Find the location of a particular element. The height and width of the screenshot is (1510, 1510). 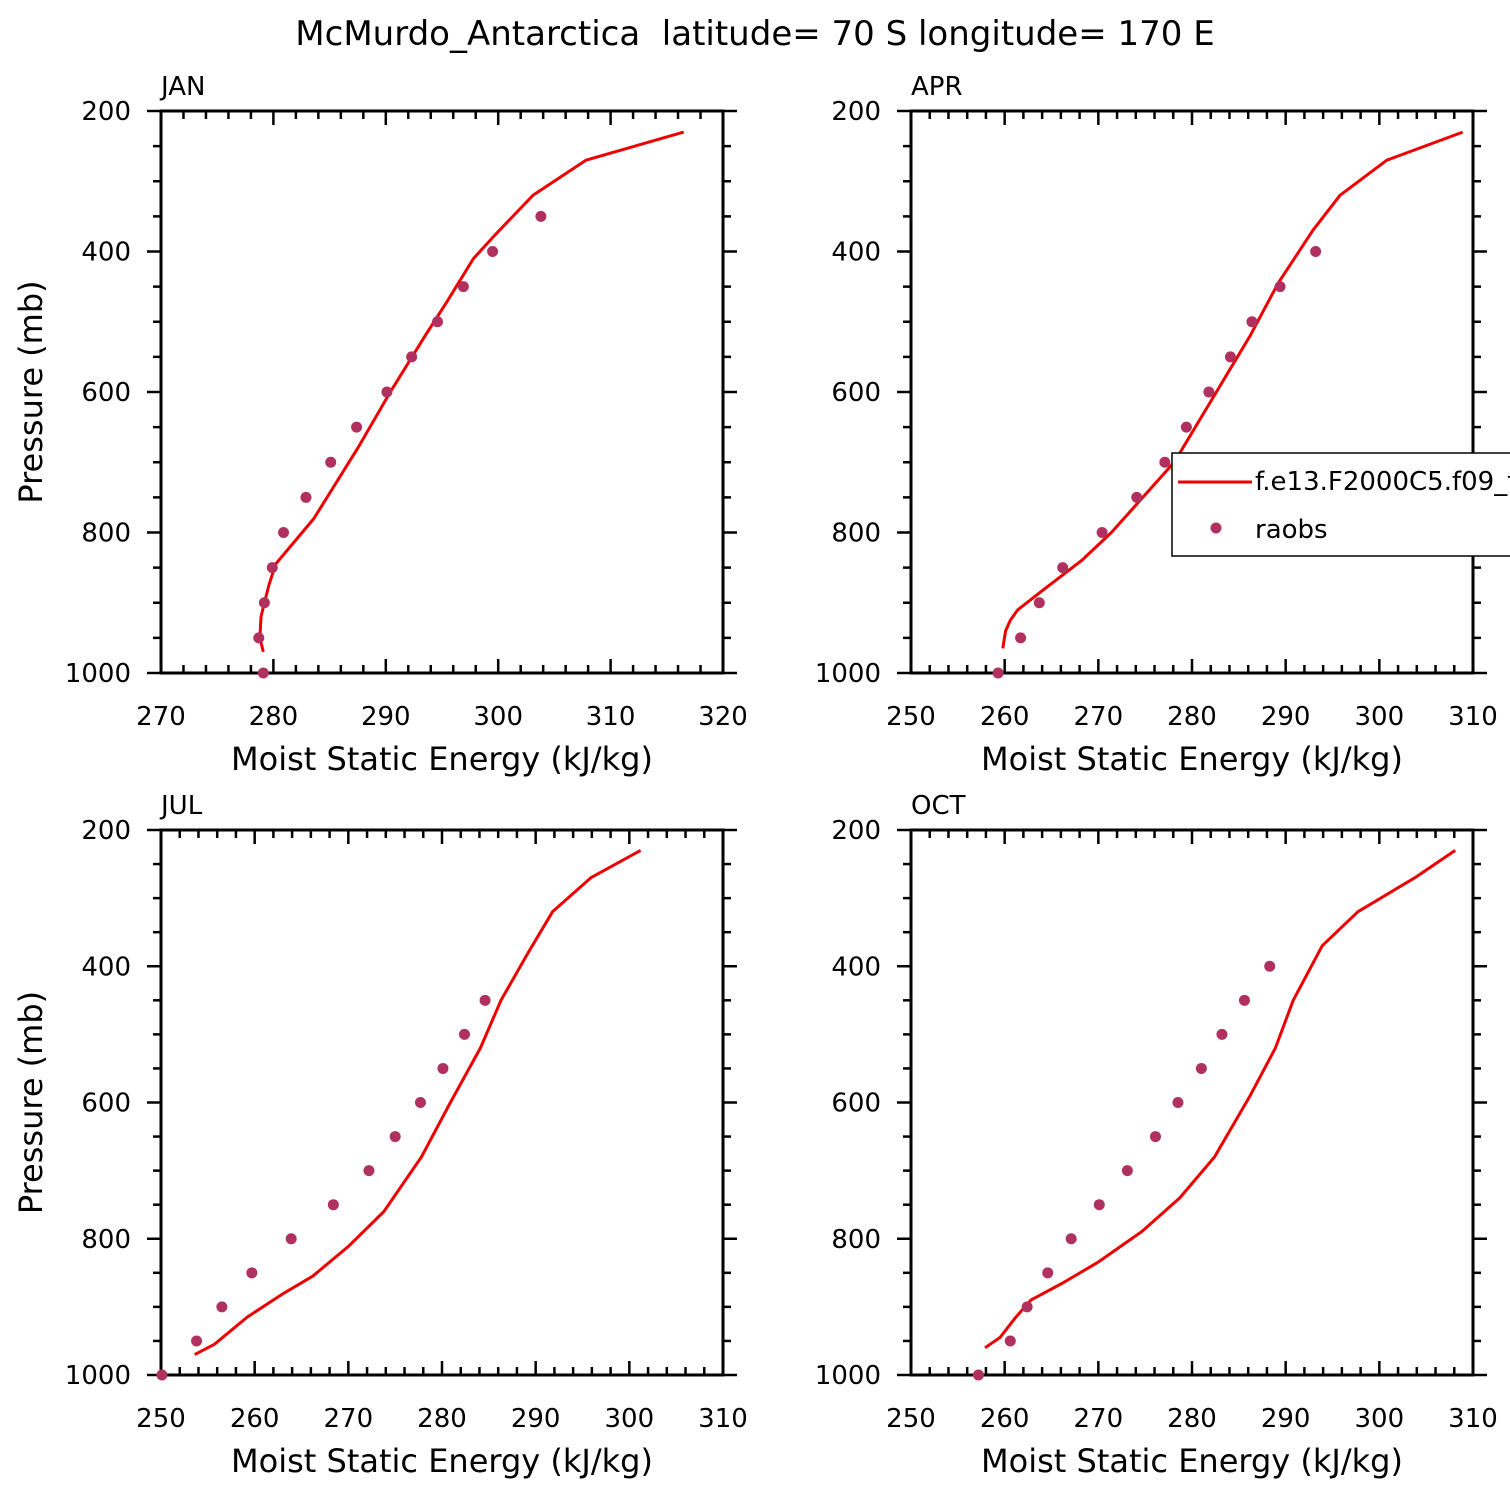

legend: f.e13.F2000C5.f09_f09.1979_2012.001raobs is located at coordinates (1340, 504).